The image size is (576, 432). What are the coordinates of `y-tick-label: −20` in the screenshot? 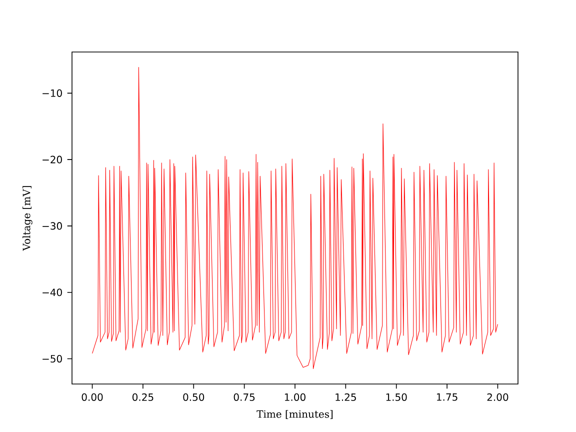 It's located at (52, 160).